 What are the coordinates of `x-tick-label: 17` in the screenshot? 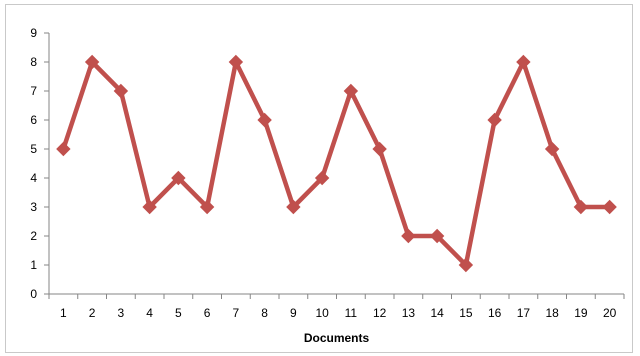 It's located at (524, 313).